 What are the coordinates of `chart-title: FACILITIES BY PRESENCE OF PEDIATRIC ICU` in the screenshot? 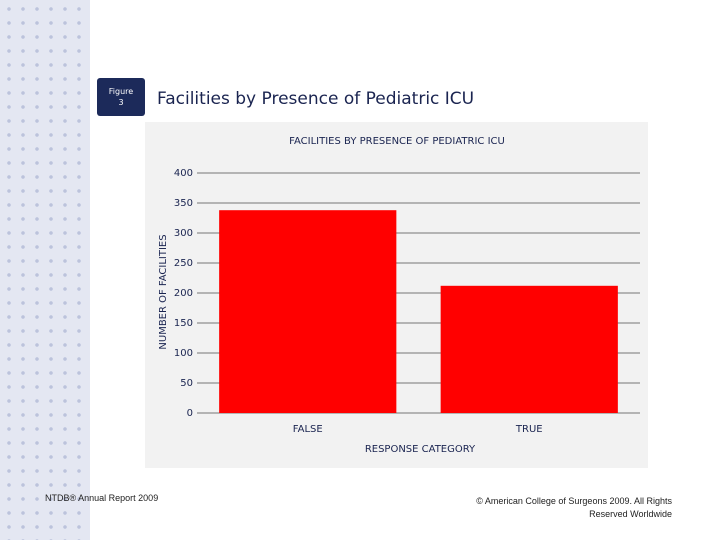 It's located at (397, 141).